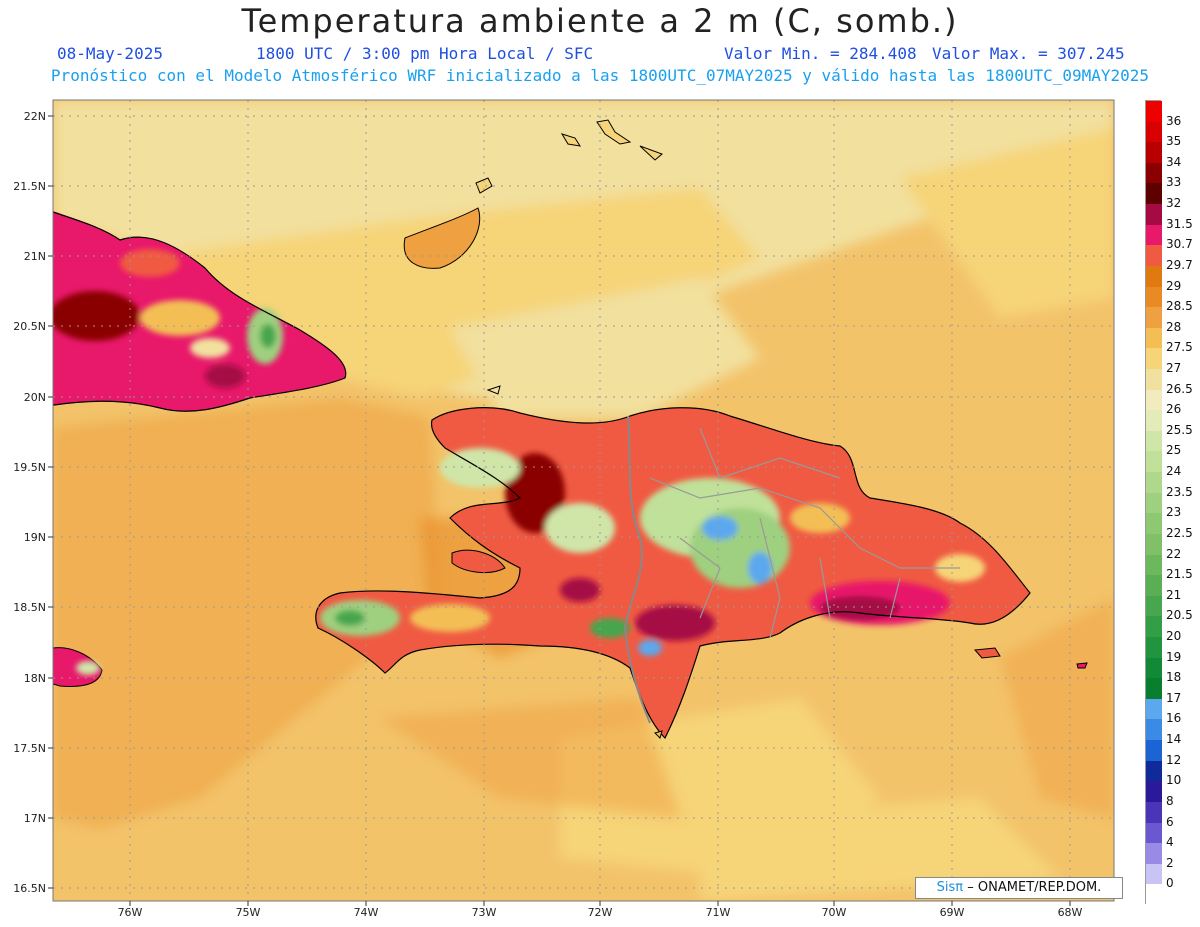 Image resolution: width=1200 pixels, height=927 pixels. What do you see at coordinates (35, 256) in the screenshot?
I see `lat-label: 21N` at bounding box center [35, 256].